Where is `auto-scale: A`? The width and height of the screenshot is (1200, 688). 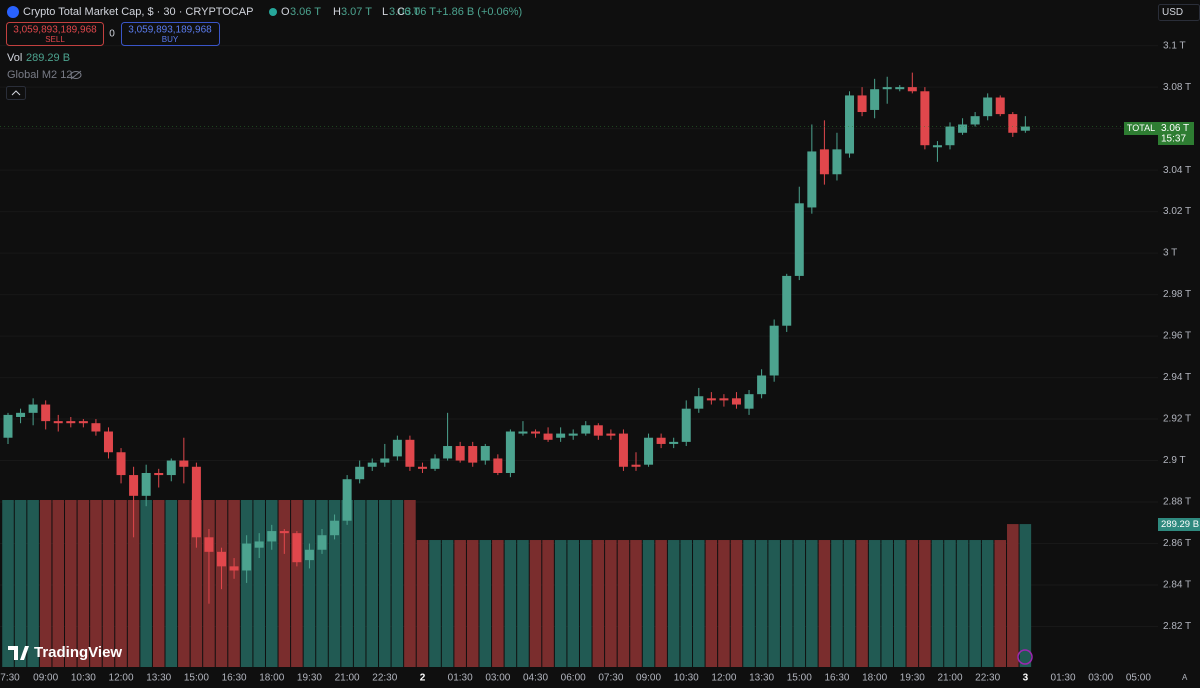
auto-scale: A is located at coordinates (1185, 677).